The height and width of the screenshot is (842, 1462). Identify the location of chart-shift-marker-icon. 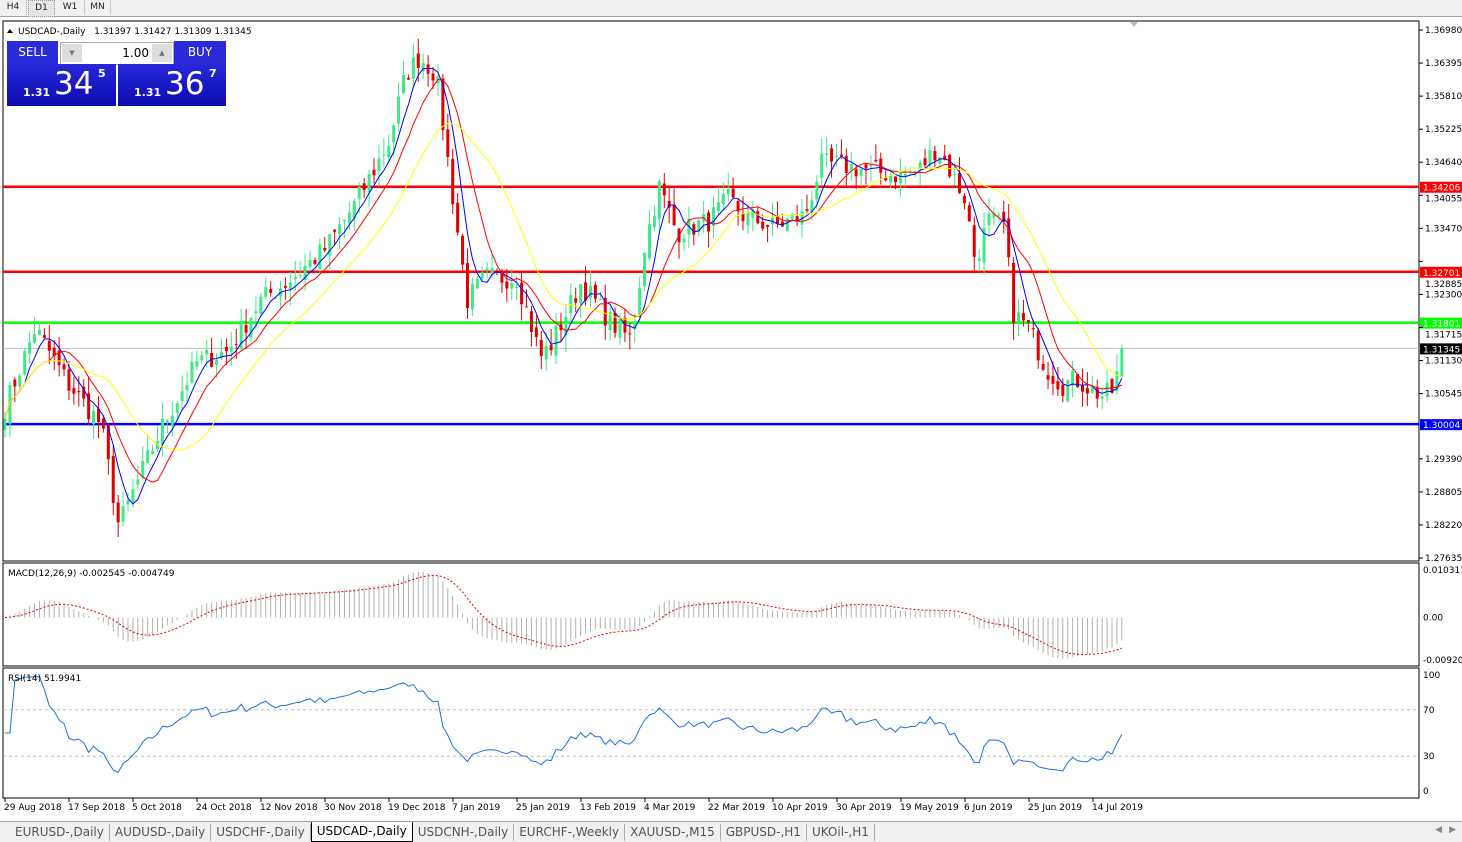
(1134, 24).